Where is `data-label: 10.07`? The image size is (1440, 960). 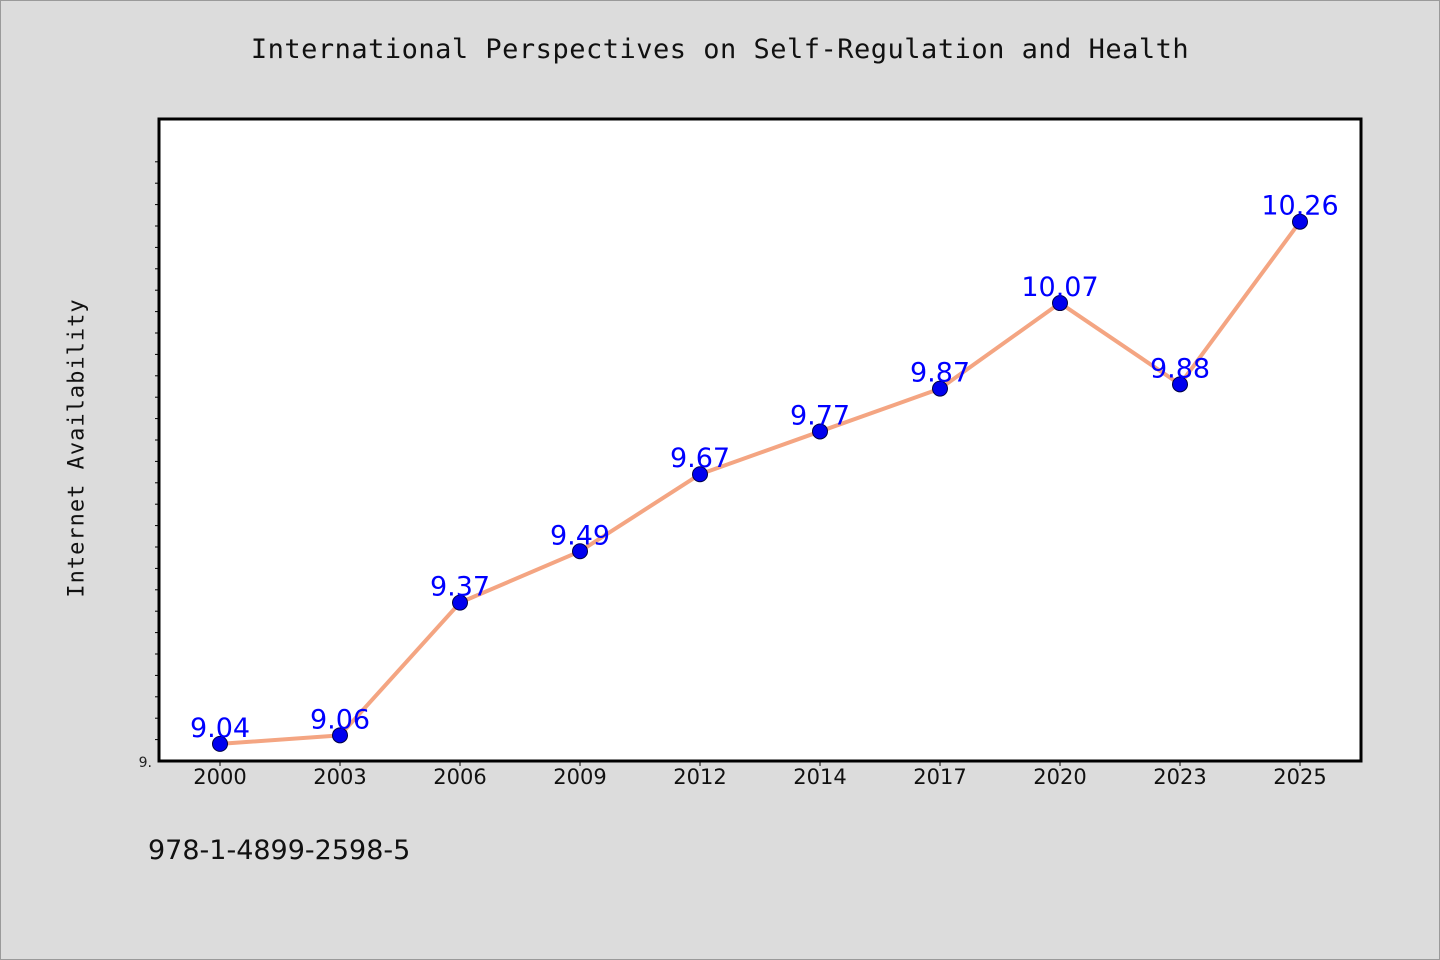
data-label: 10.07 is located at coordinates (1059, 287).